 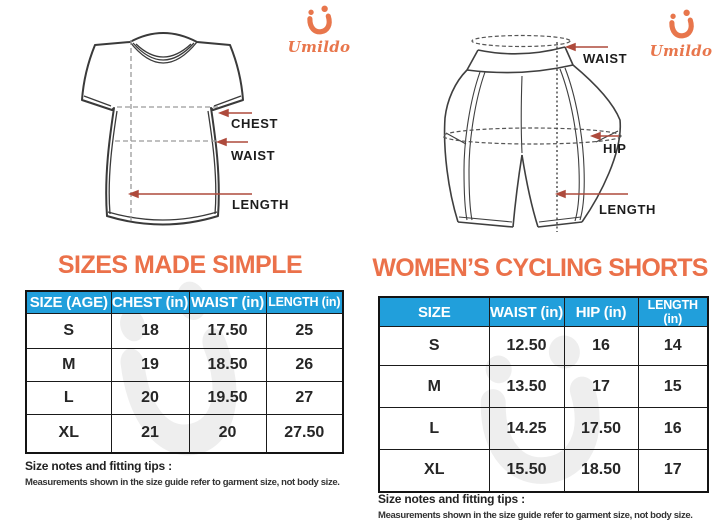 I want to click on size-cell: S, so click(x=434, y=346).